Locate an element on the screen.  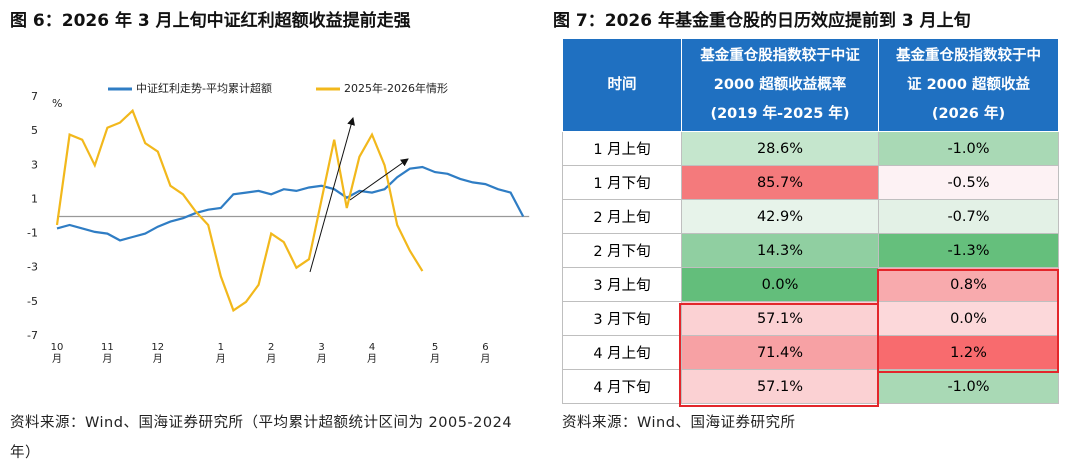
table-cell: 1.2% is located at coordinates (968, 352).